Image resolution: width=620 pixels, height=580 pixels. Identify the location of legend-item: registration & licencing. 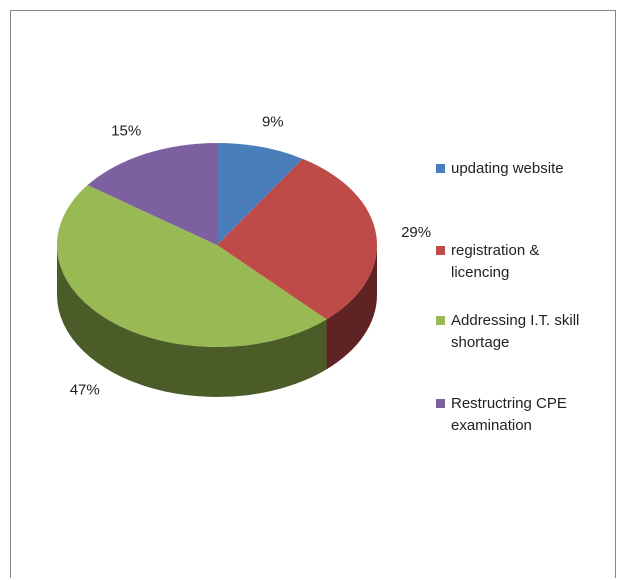
(516, 262).